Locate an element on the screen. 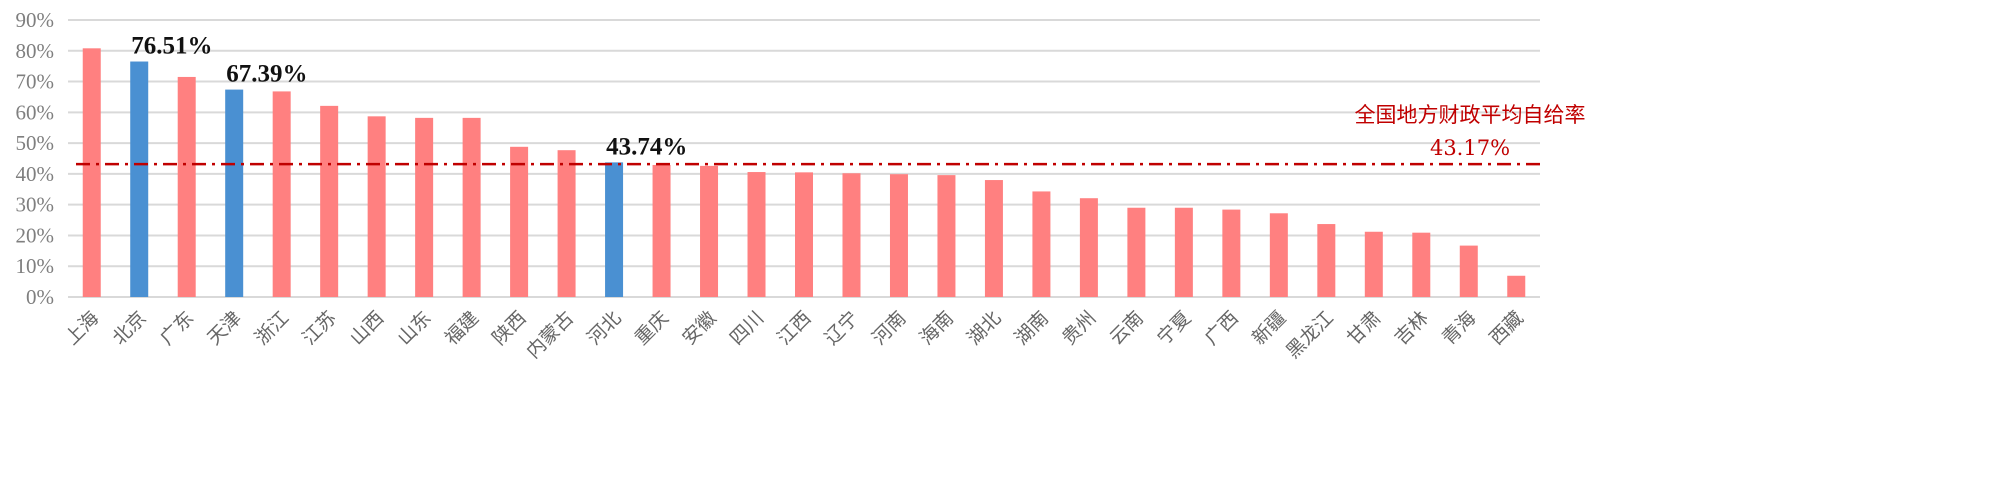  bar-河南 is located at coordinates (898, 235).